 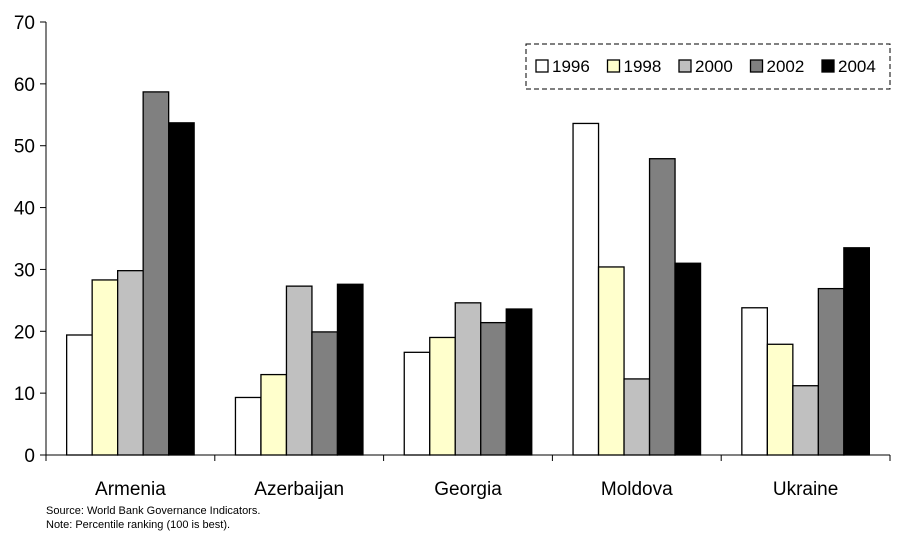 I want to click on bar-moldova-1998, so click(x=611, y=361).